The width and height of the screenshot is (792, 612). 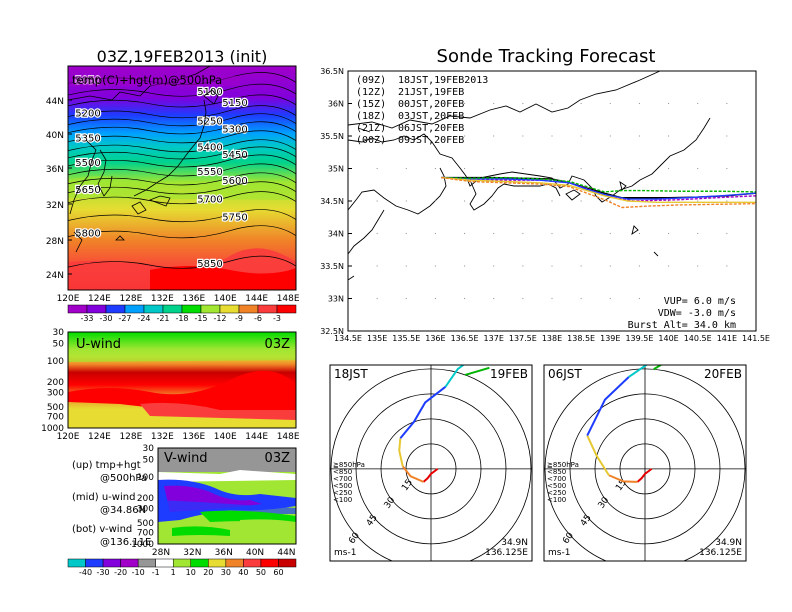 I want to click on uwind-time: 03Z, so click(x=278, y=344).